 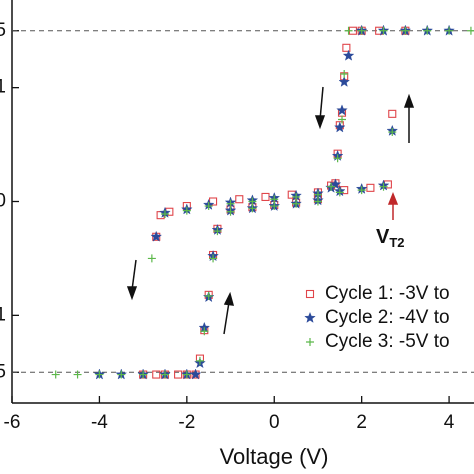 I want to click on x-tick-label: 2, so click(x=361, y=422).